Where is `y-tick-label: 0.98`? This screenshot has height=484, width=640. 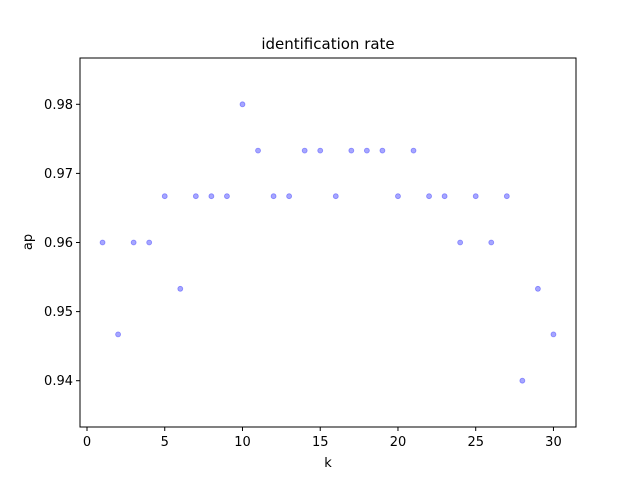 y-tick-label: 0.98 is located at coordinates (58, 105).